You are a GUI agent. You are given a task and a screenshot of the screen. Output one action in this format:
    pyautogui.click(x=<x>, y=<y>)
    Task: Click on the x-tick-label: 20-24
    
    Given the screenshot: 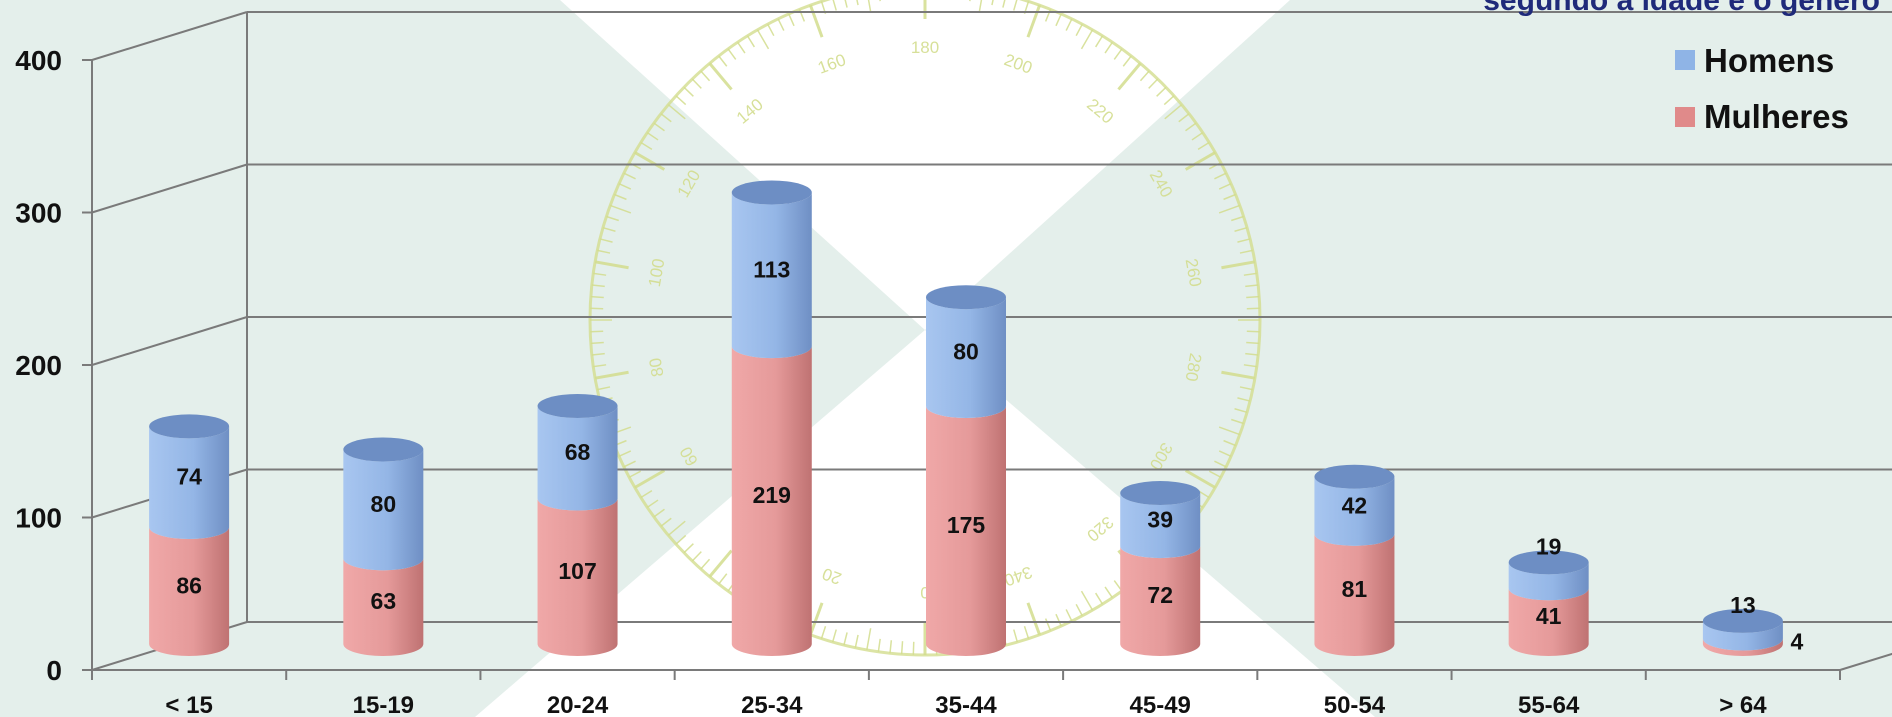 What is the action you would take?
    pyautogui.click(x=578, y=704)
    